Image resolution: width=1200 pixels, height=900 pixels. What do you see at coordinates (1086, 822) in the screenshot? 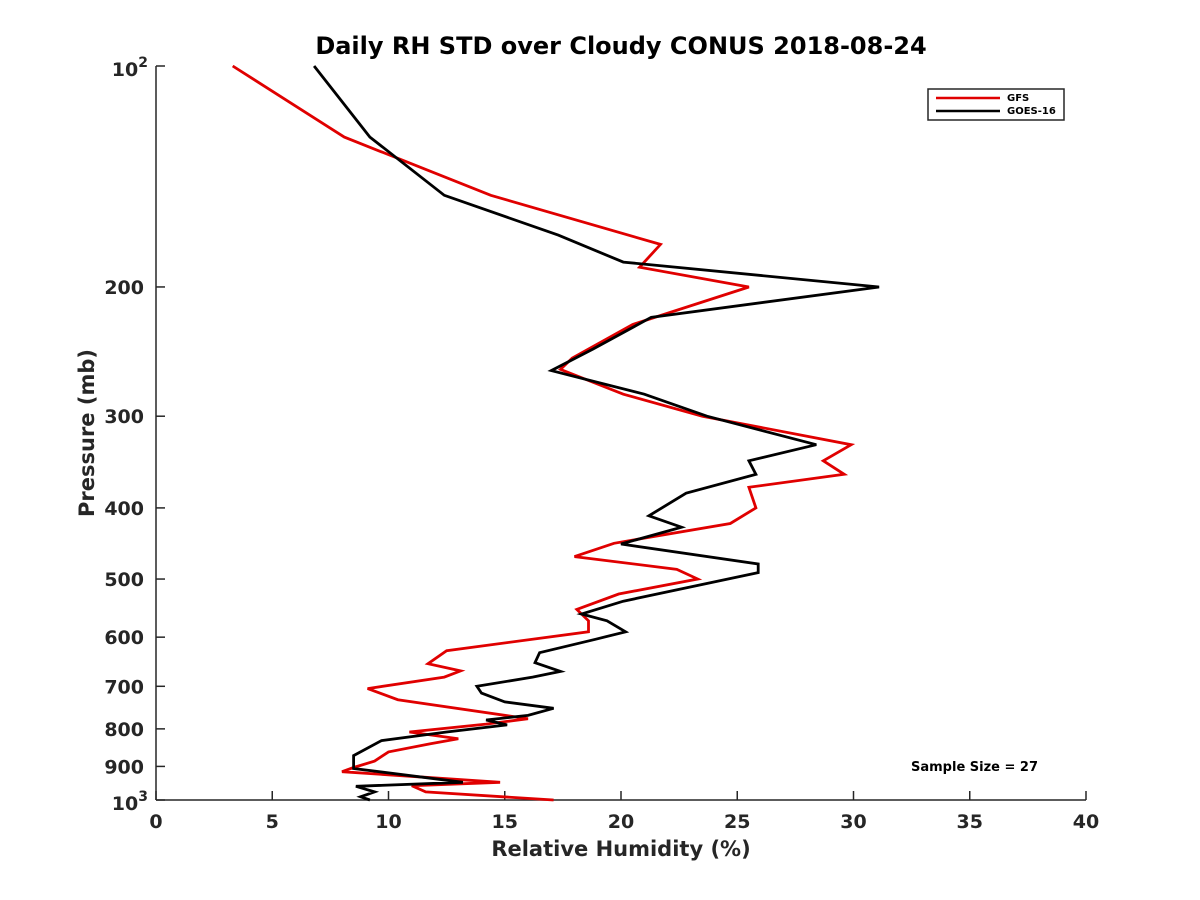
I see `x-tick-label-40: 40` at bounding box center [1086, 822].